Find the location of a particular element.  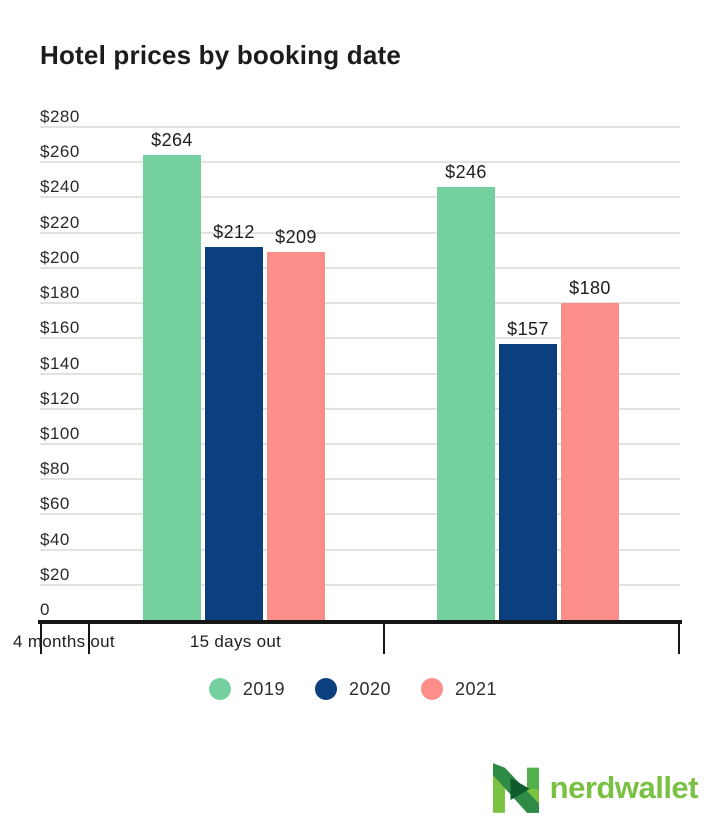

y-axis-tick-label: $240 is located at coordinates (60, 187).